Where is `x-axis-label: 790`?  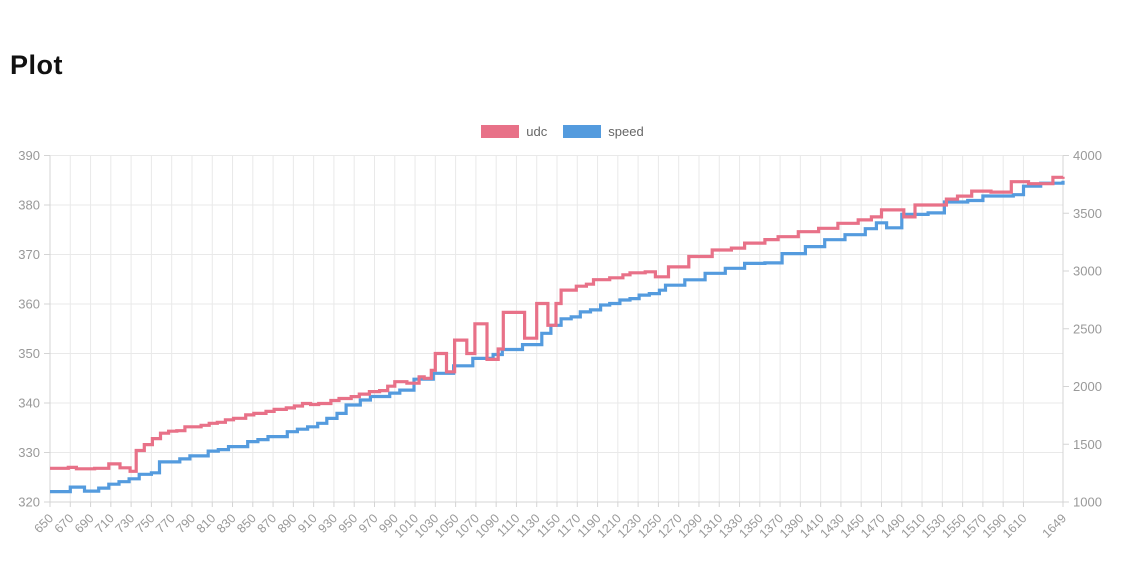
x-axis-label: 790 is located at coordinates (185, 523).